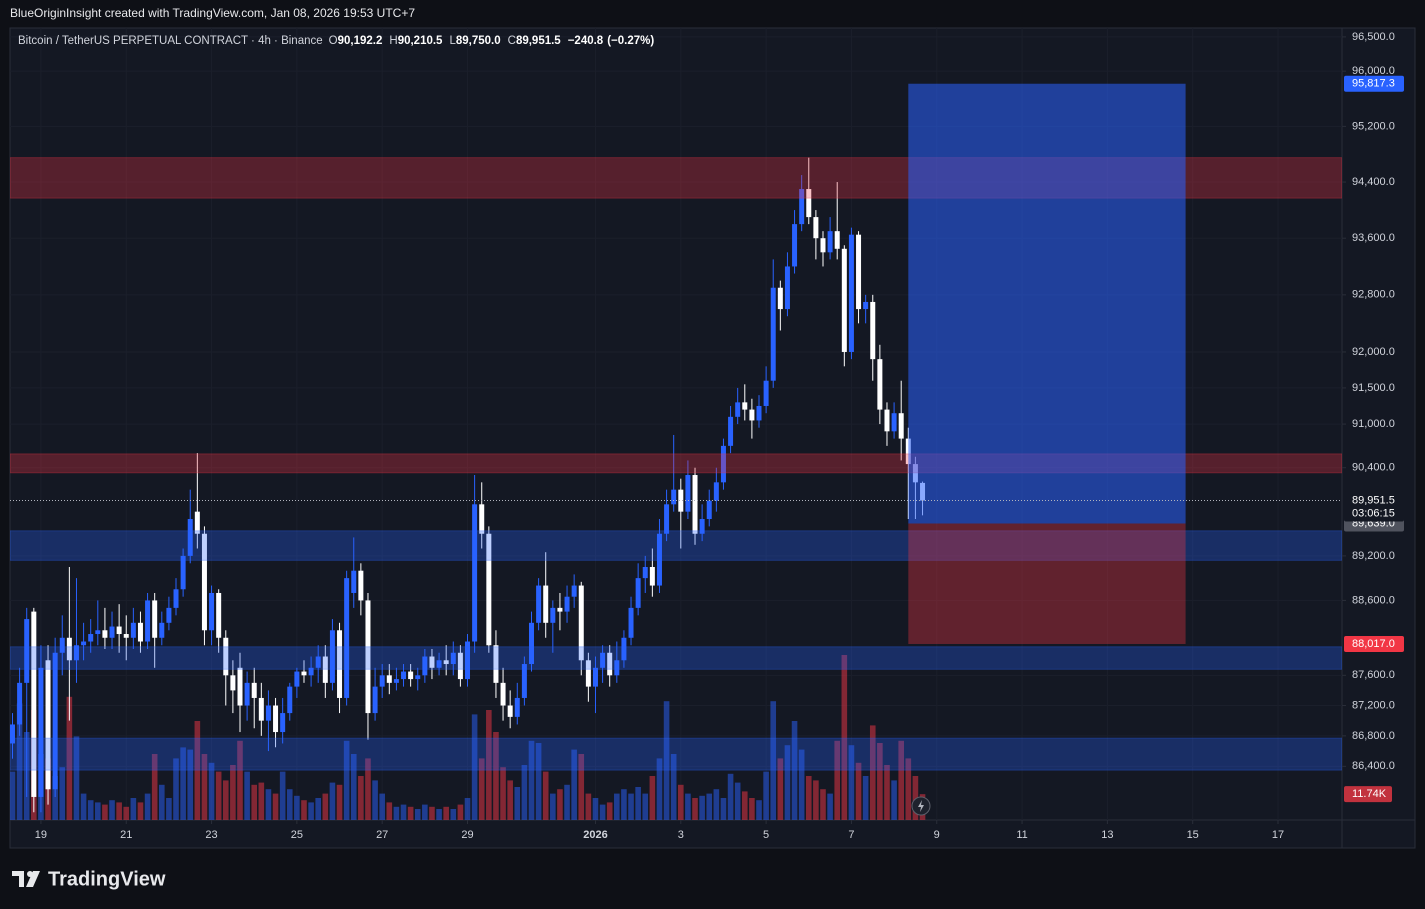 The image size is (1425, 909). What do you see at coordinates (1278, 835) in the screenshot?
I see `x-tick-label: 17` at bounding box center [1278, 835].